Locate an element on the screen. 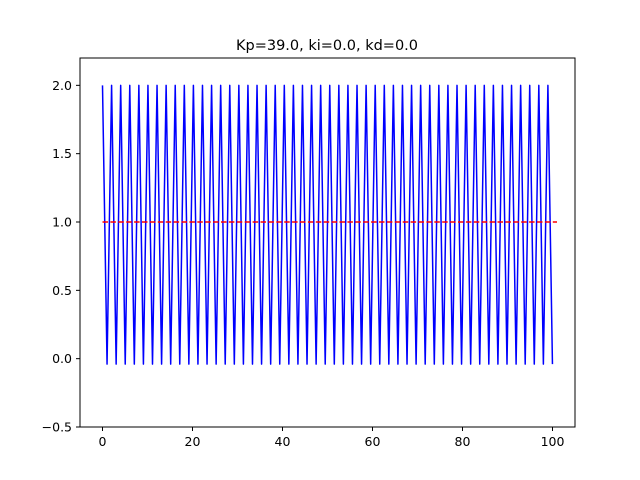 Image resolution: width=640 pixels, height=480 pixels. x-tick-label: 60 is located at coordinates (373, 441).